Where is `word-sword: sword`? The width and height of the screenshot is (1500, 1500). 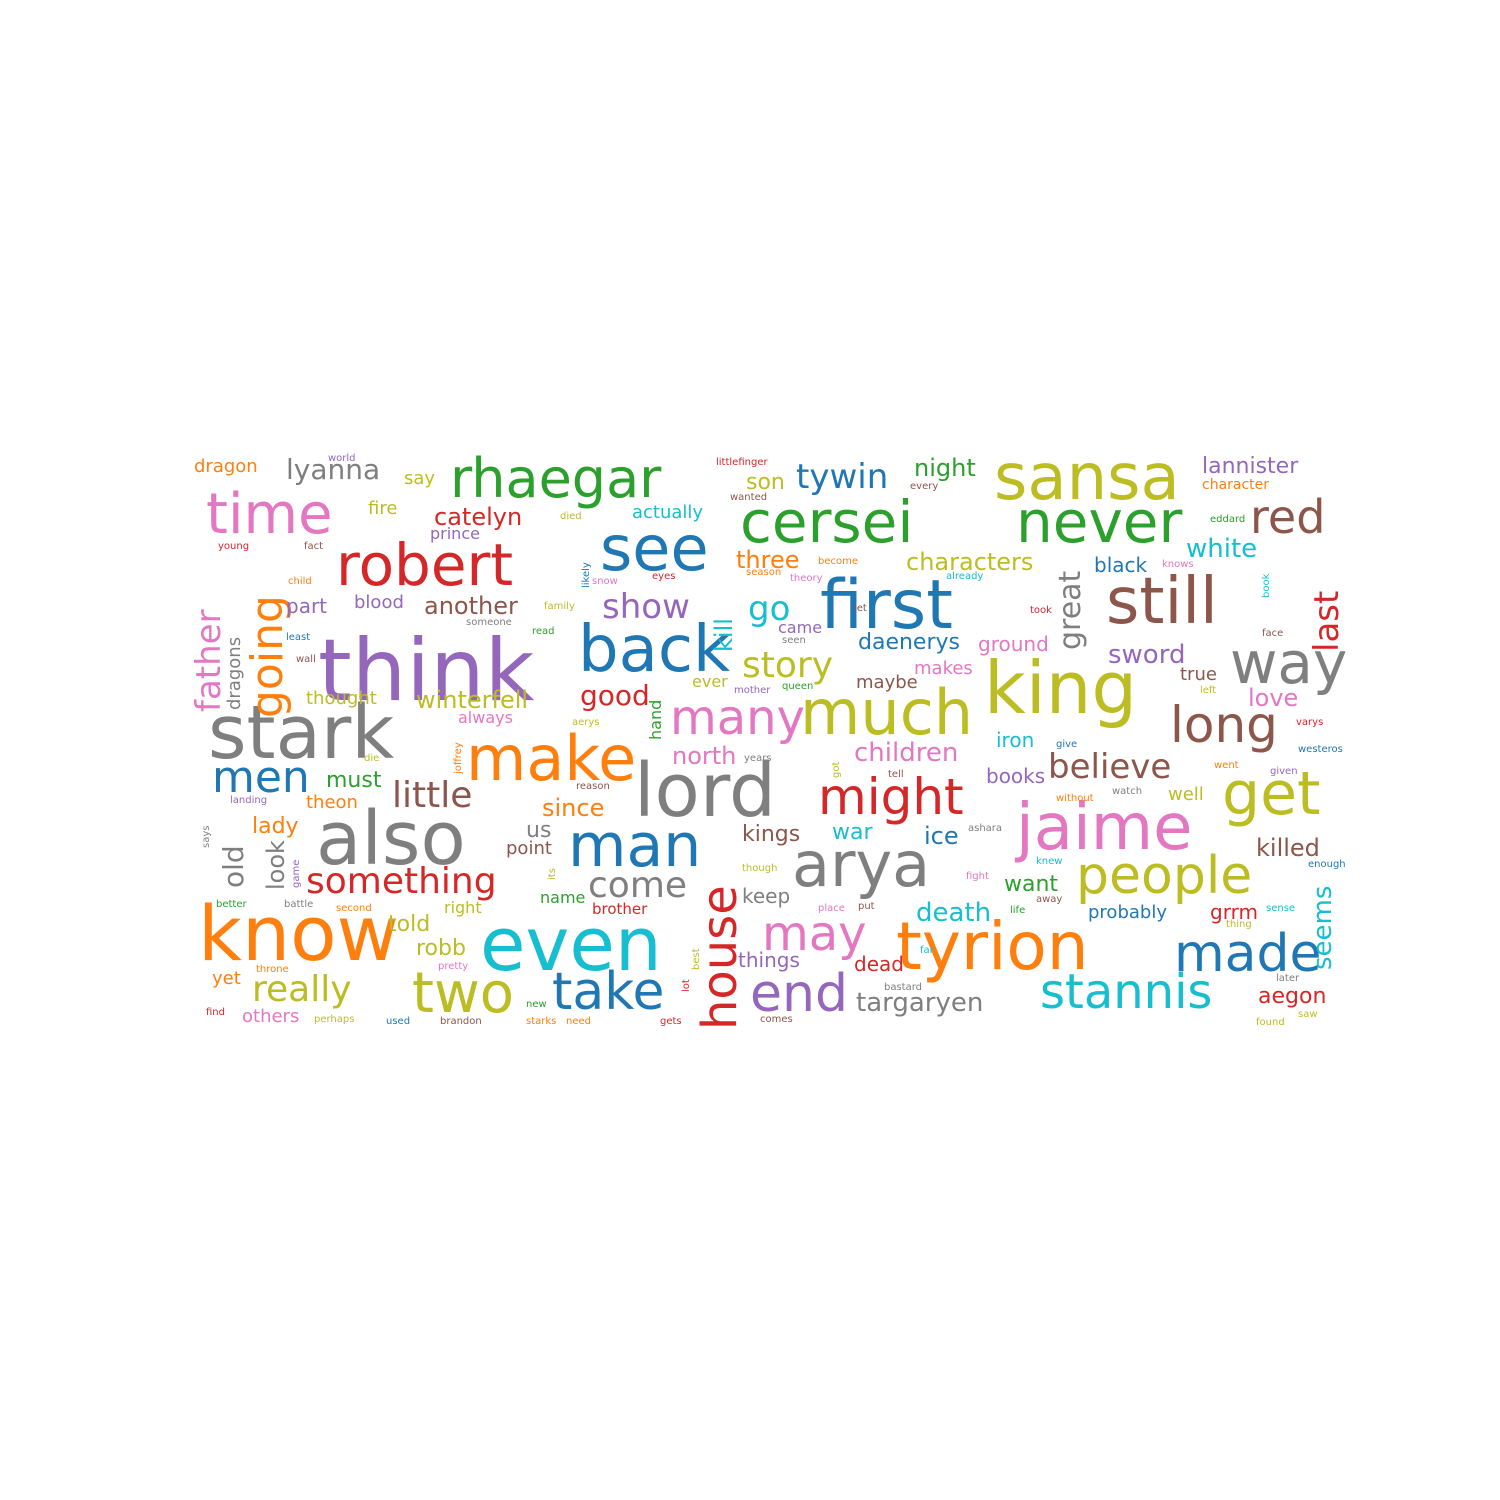 word-sword: sword is located at coordinates (1147, 655).